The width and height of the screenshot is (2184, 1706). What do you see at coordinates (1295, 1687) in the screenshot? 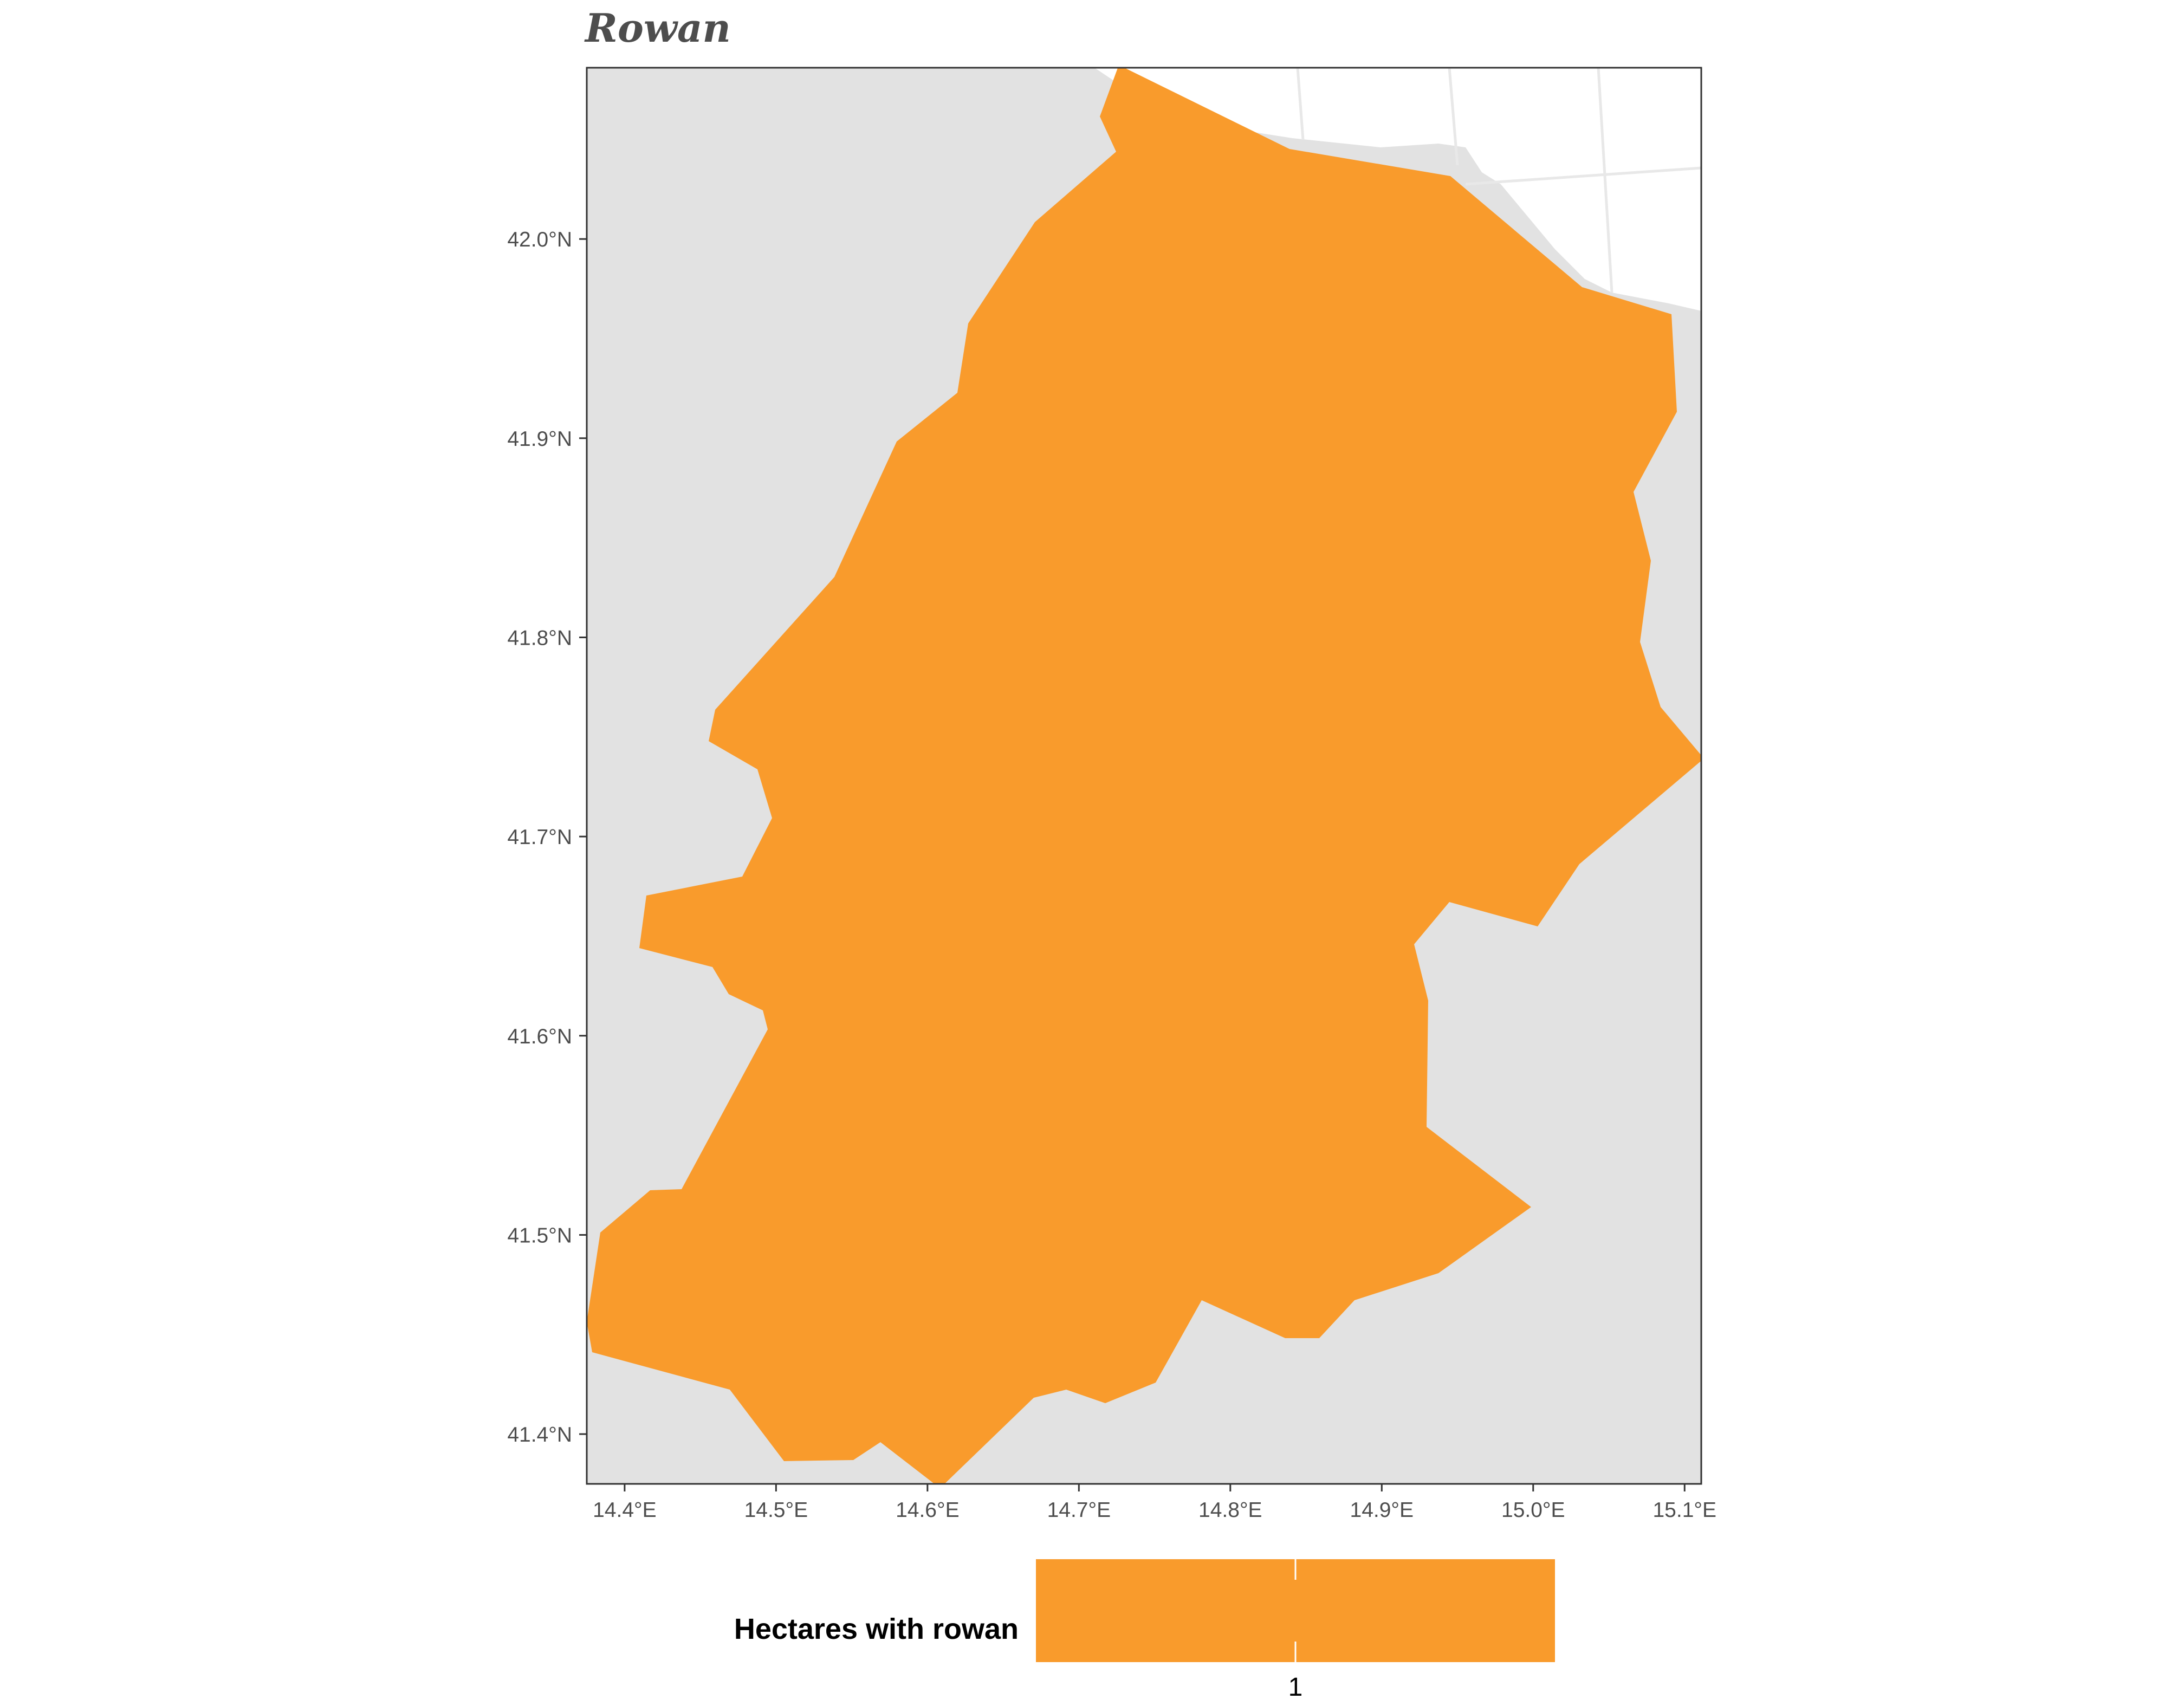
I see `legend-break-label: 1` at bounding box center [1295, 1687].